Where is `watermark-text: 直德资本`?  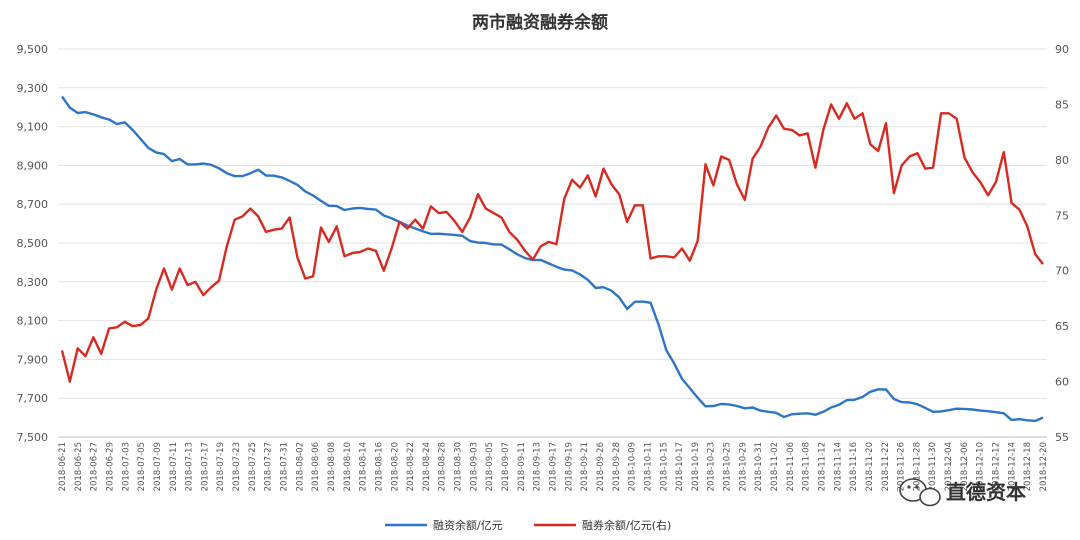 watermark-text: 直德资本 is located at coordinates (986, 492).